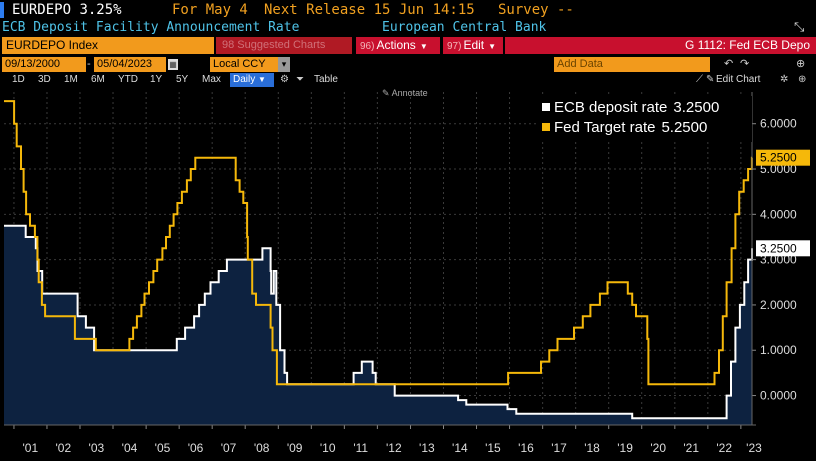 The width and height of the screenshot is (816, 461). I want to click on x-tick-label: '23, so click(754, 448).